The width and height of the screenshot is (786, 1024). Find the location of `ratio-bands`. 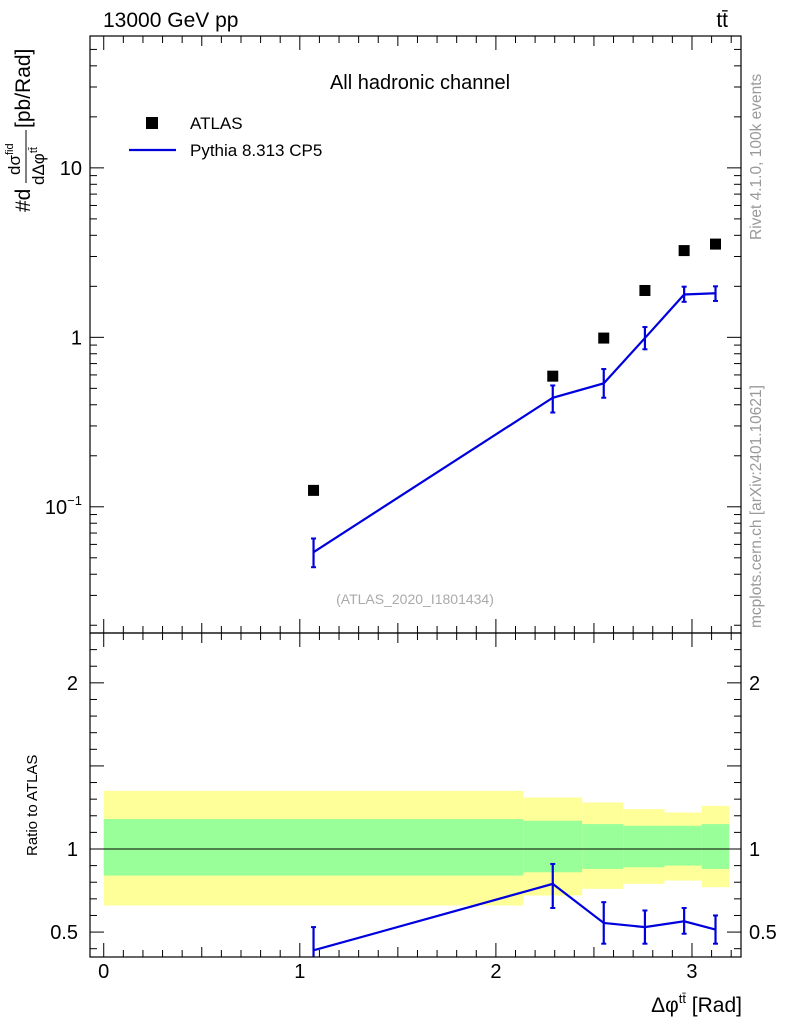

ratio-bands is located at coordinates (415, 848).